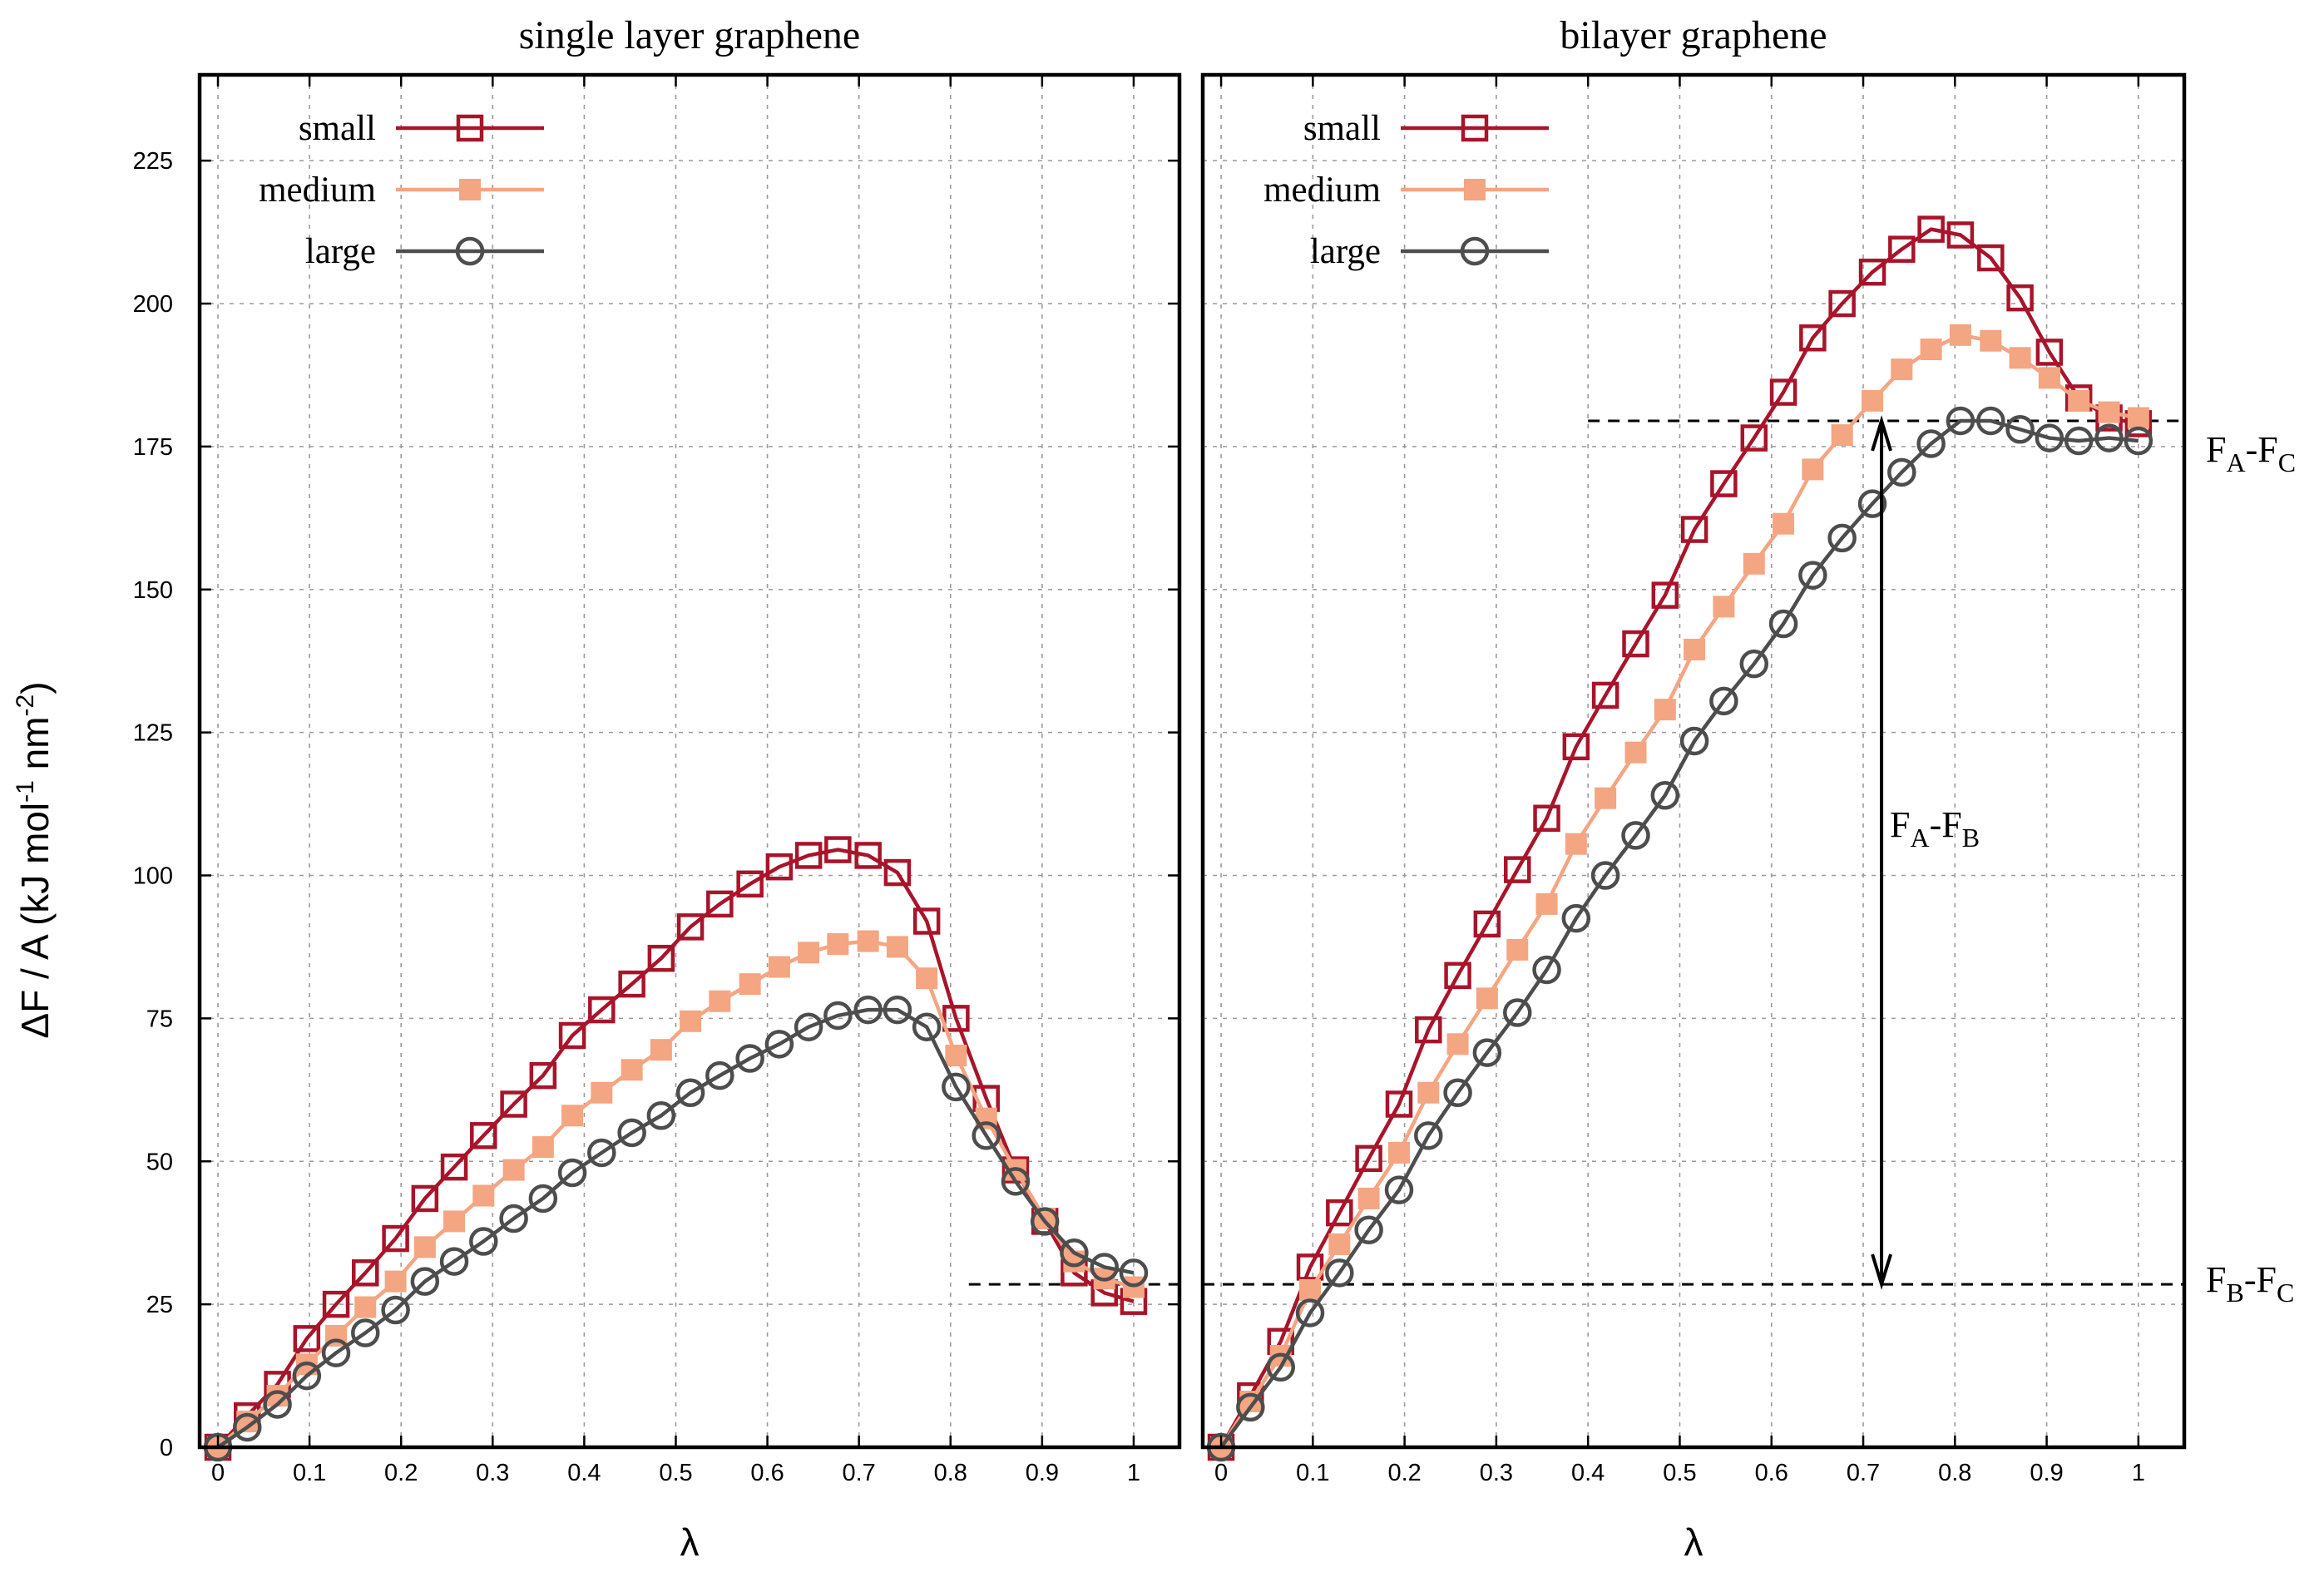 The width and height of the screenshot is (2324, 1577). I want to click on x-tick-label: 0.1, so click(309, 1473).